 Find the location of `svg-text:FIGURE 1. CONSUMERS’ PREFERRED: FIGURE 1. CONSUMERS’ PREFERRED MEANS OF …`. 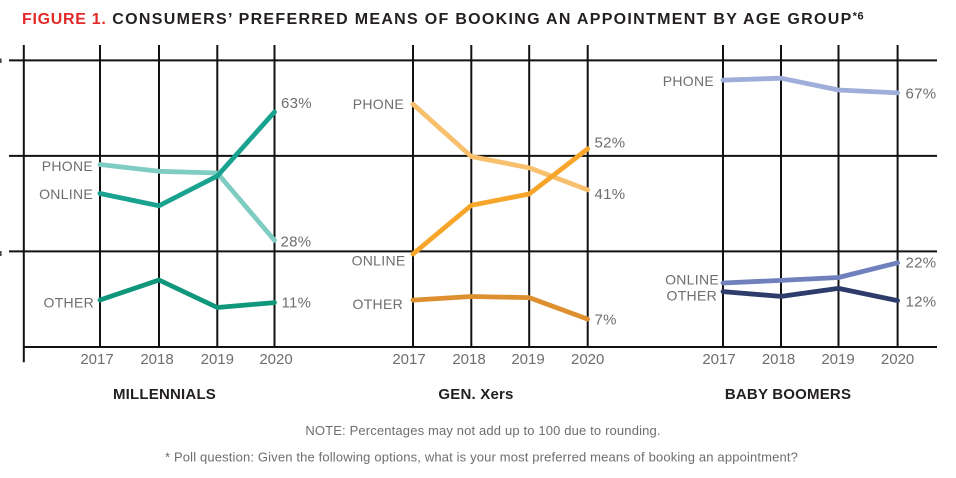

svg-text:FIGURE 1. CONSUMERS’ PREFERRED: FIGURE 1. CONSUMERS’ PREFERRED MEANS OF … is located at coordinates (443, 20).